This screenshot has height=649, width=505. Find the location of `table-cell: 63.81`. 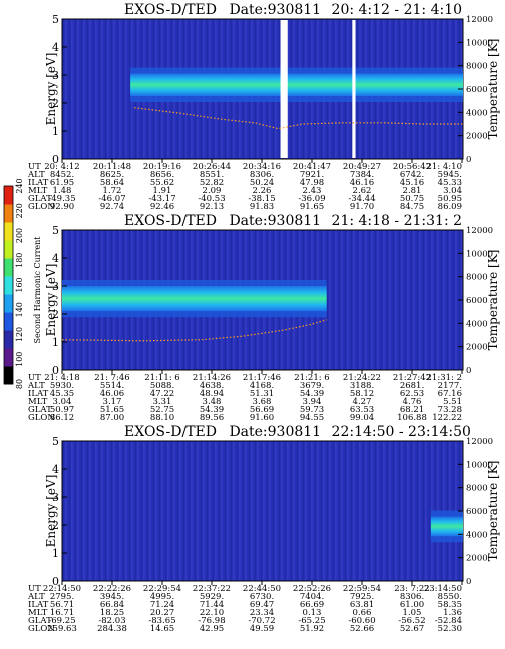

table-cell: 63.81 is located at coordinates (362, 605).